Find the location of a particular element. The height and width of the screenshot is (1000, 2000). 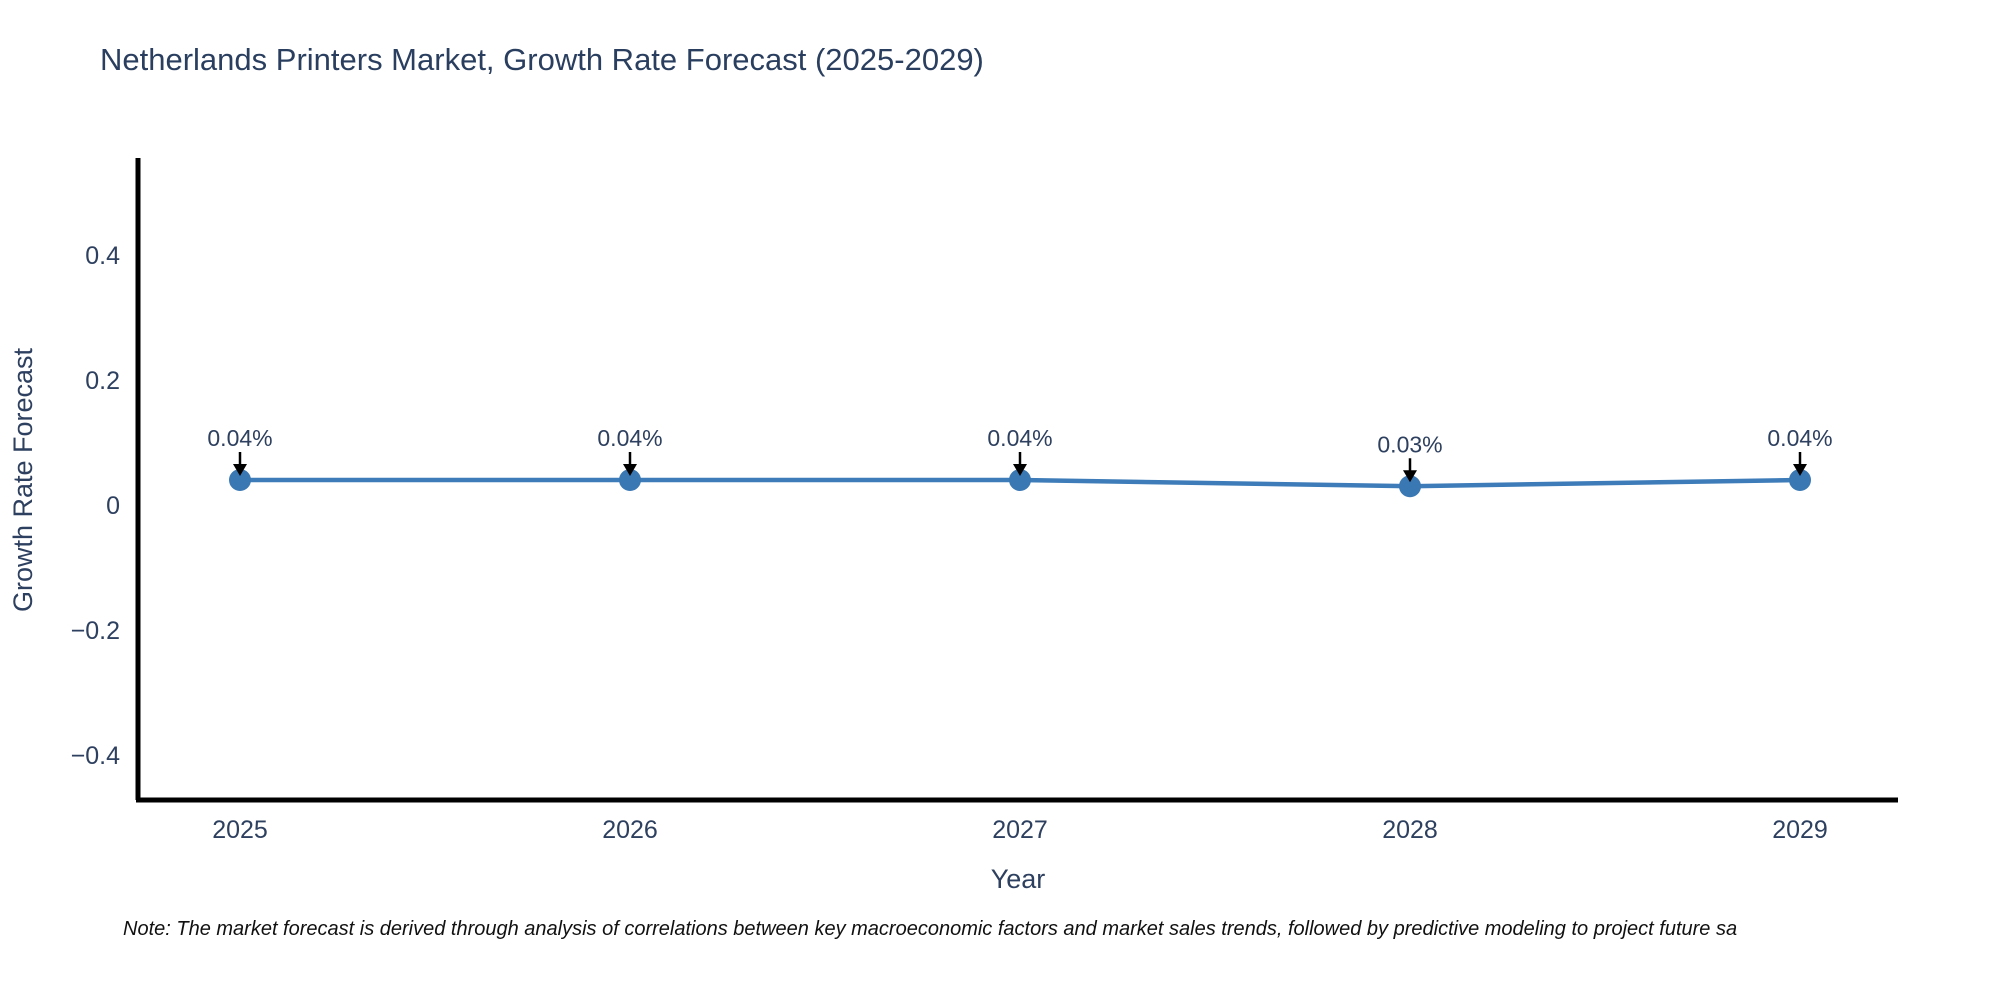

y-axis-title: Growth Rate Forecast is located at coordinates (23, 479).